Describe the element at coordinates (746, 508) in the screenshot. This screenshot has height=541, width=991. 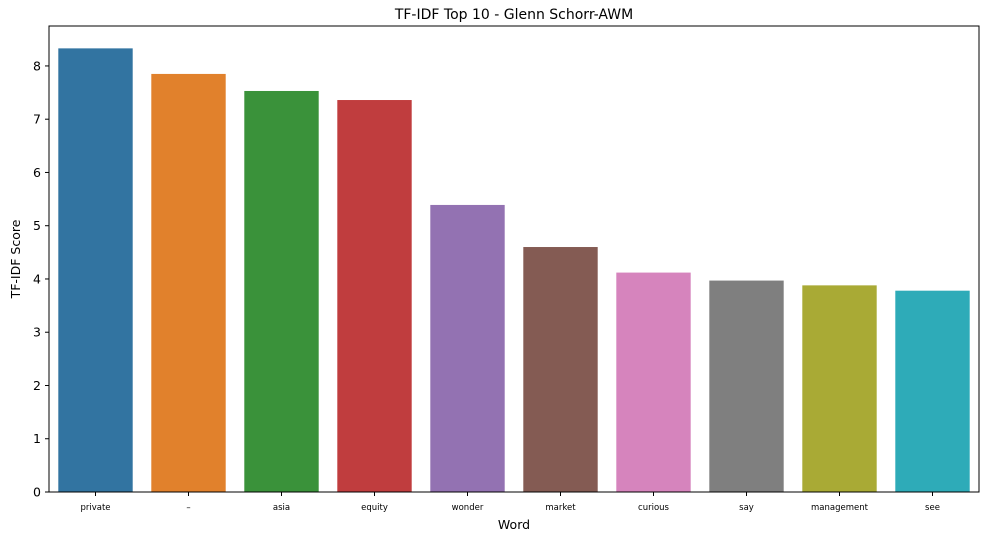
I see `x-tick-label: say` at that location.